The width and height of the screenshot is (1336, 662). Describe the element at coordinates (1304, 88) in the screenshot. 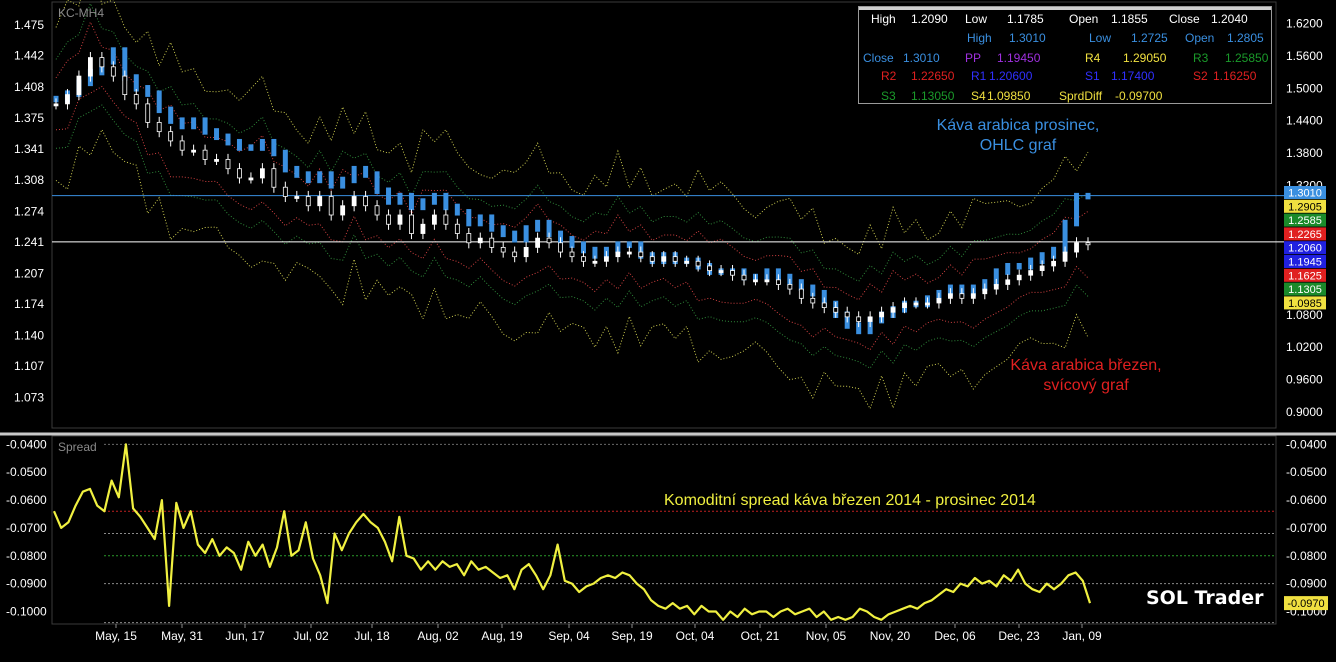

I see `right-axis-tick: 1.5000` at that location.